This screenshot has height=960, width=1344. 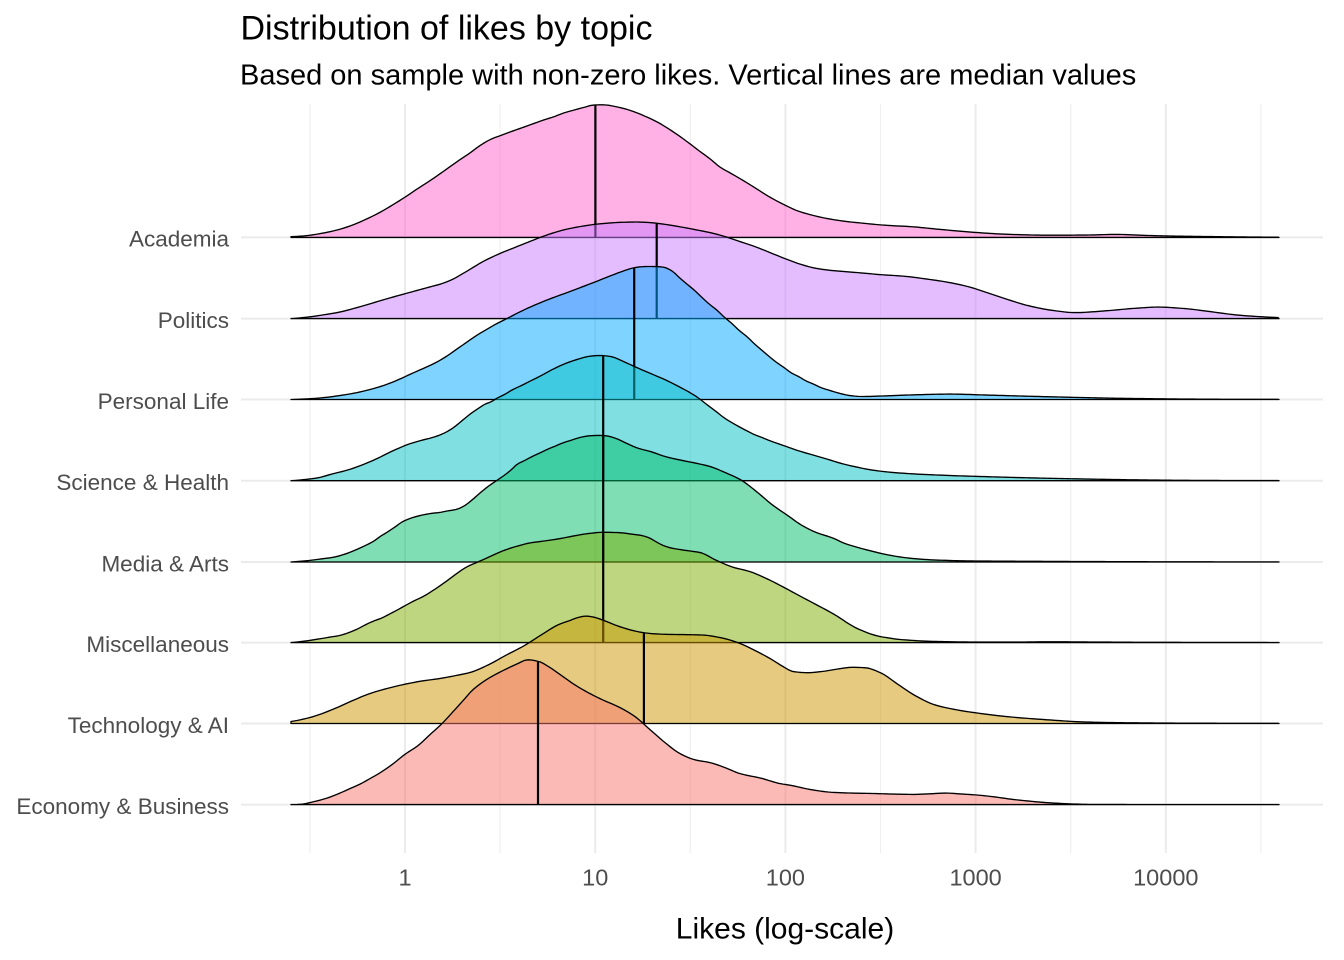 I want to click on svg-text: Science & Health, so click(x=142, y=482).